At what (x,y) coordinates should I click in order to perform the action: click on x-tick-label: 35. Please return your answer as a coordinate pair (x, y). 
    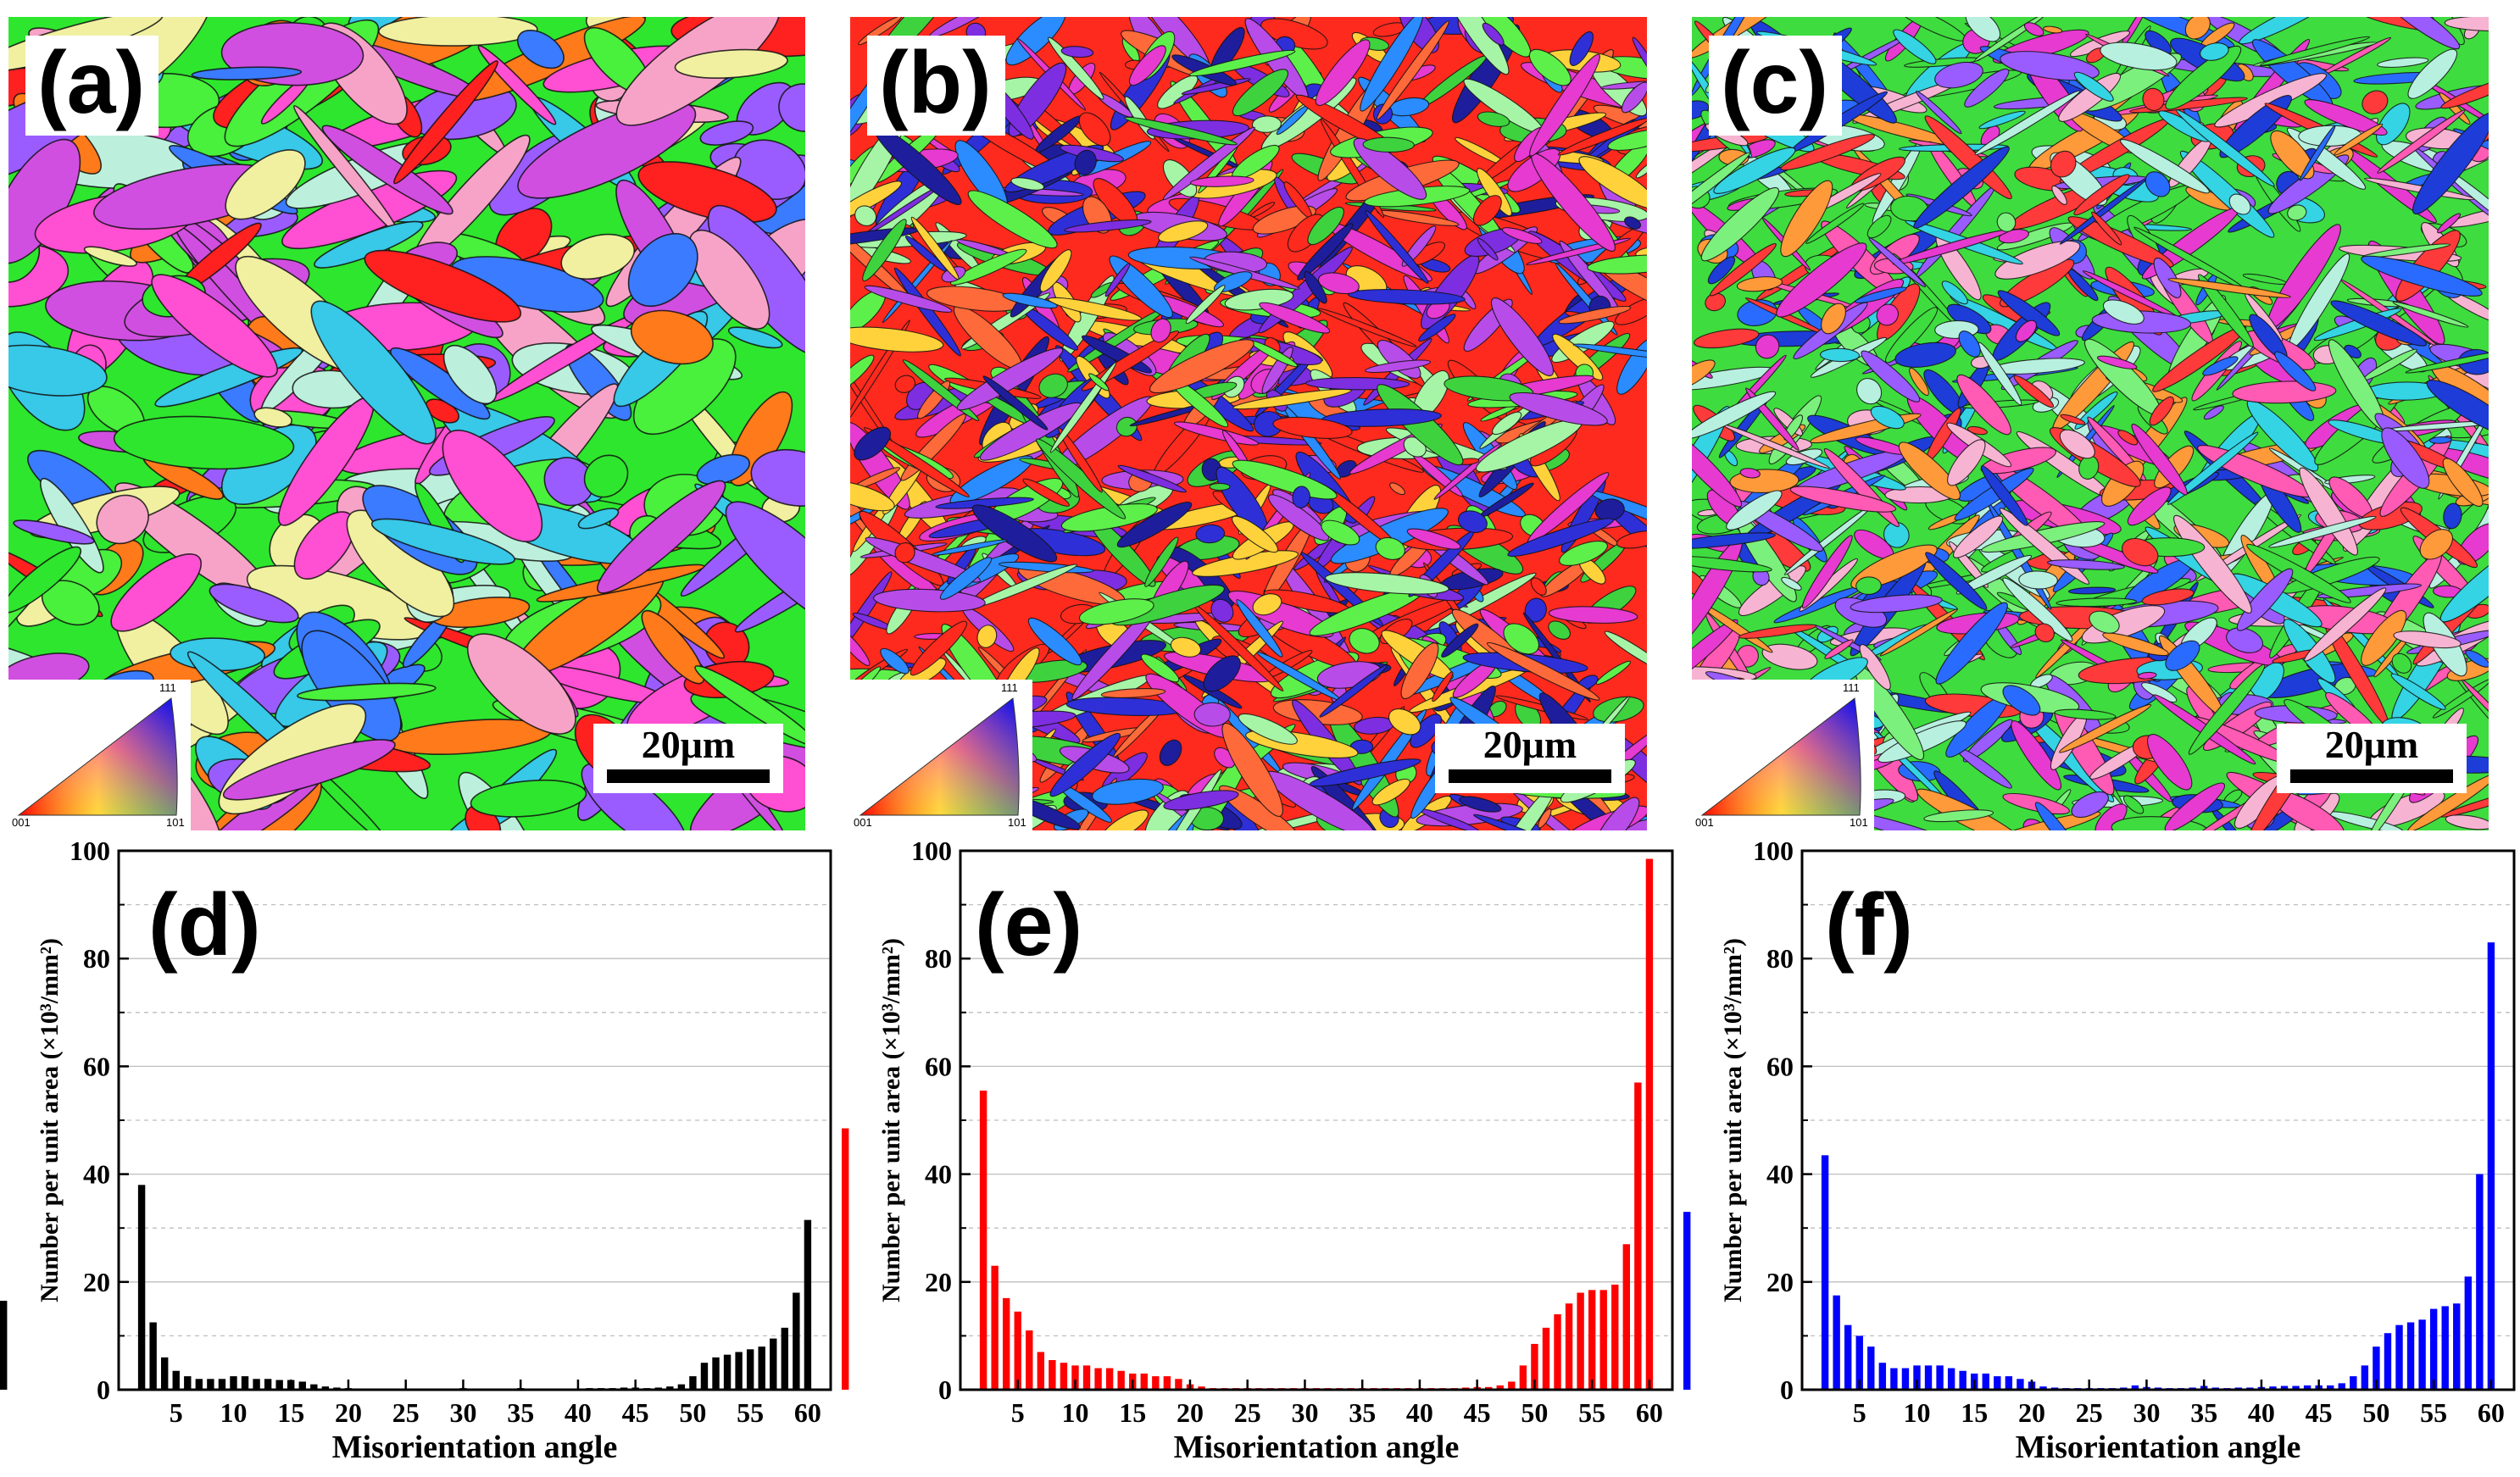
    Looking at the image, I should click on (520, 1413).